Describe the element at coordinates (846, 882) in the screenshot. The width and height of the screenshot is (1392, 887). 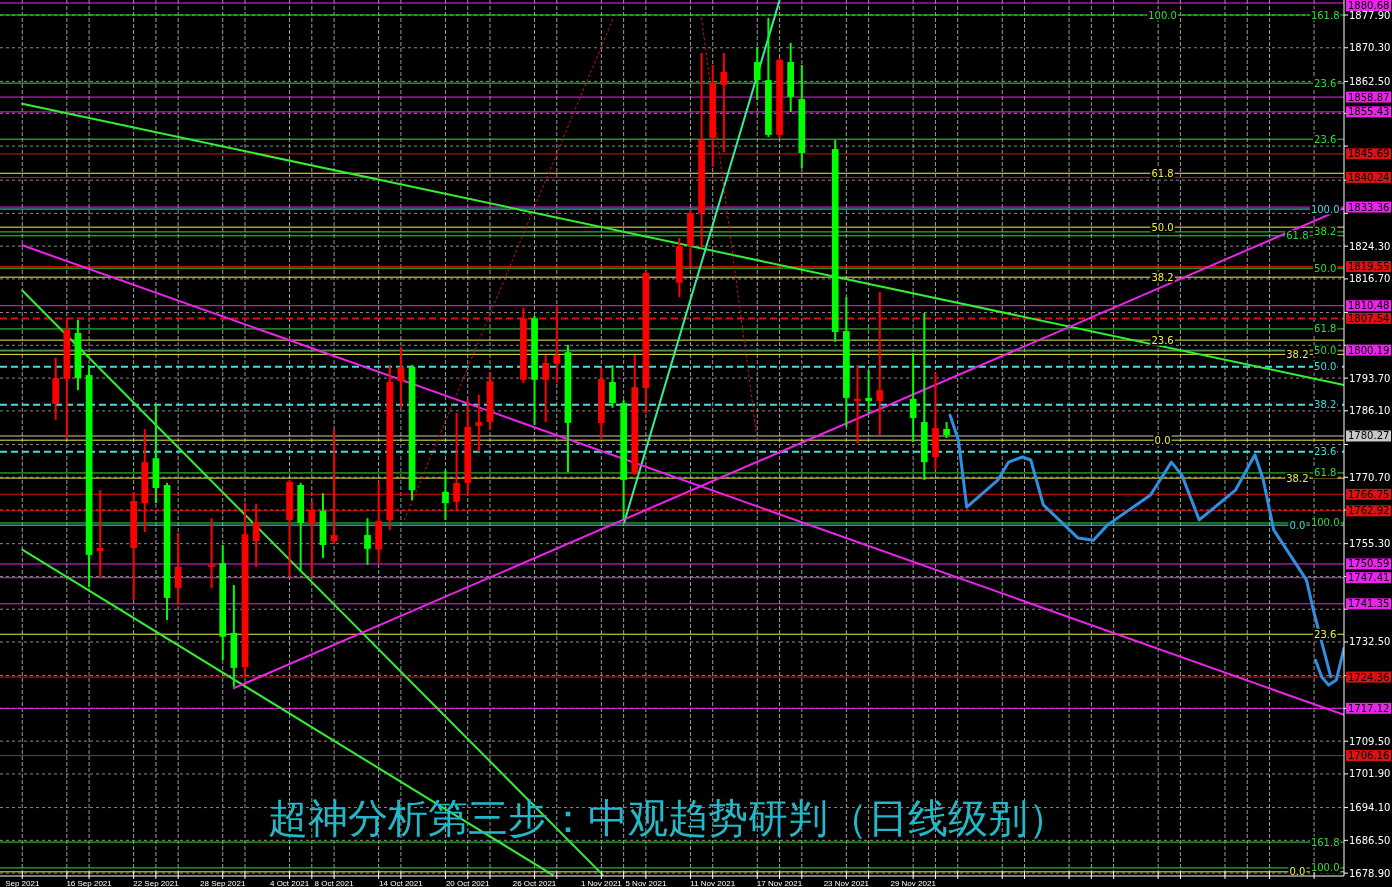
I see `x-tick-label: 23 Nov 2021` at that location.